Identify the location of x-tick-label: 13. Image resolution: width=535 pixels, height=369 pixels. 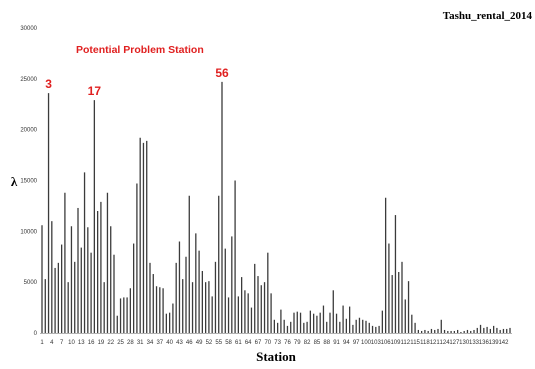
(81, 343).